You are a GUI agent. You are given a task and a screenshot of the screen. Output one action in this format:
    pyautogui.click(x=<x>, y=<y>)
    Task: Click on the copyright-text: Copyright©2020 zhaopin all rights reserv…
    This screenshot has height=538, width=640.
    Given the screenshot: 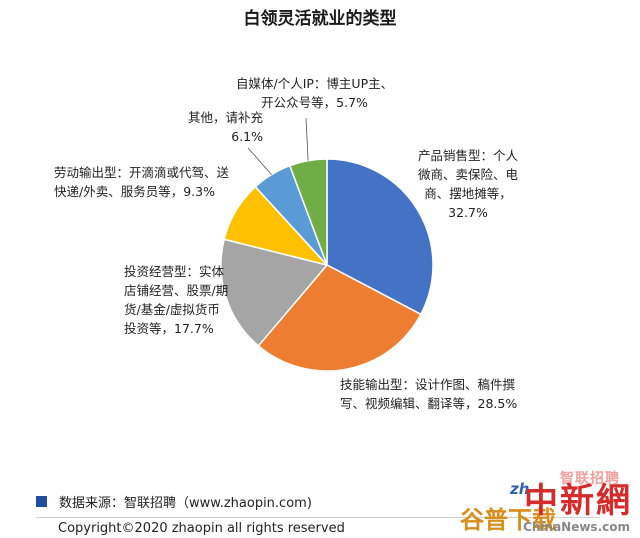 What is the action you would take?
    pyautogui.click(x=201, y=528)
    